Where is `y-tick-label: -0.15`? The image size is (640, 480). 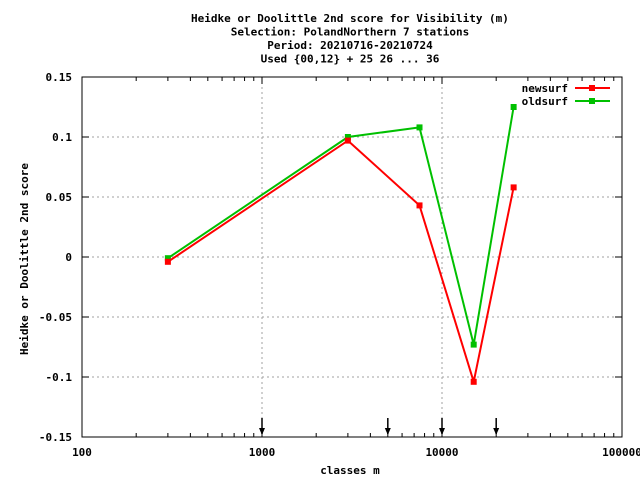
y-tick-label: -0.15 is located at coordinates (55, 437).